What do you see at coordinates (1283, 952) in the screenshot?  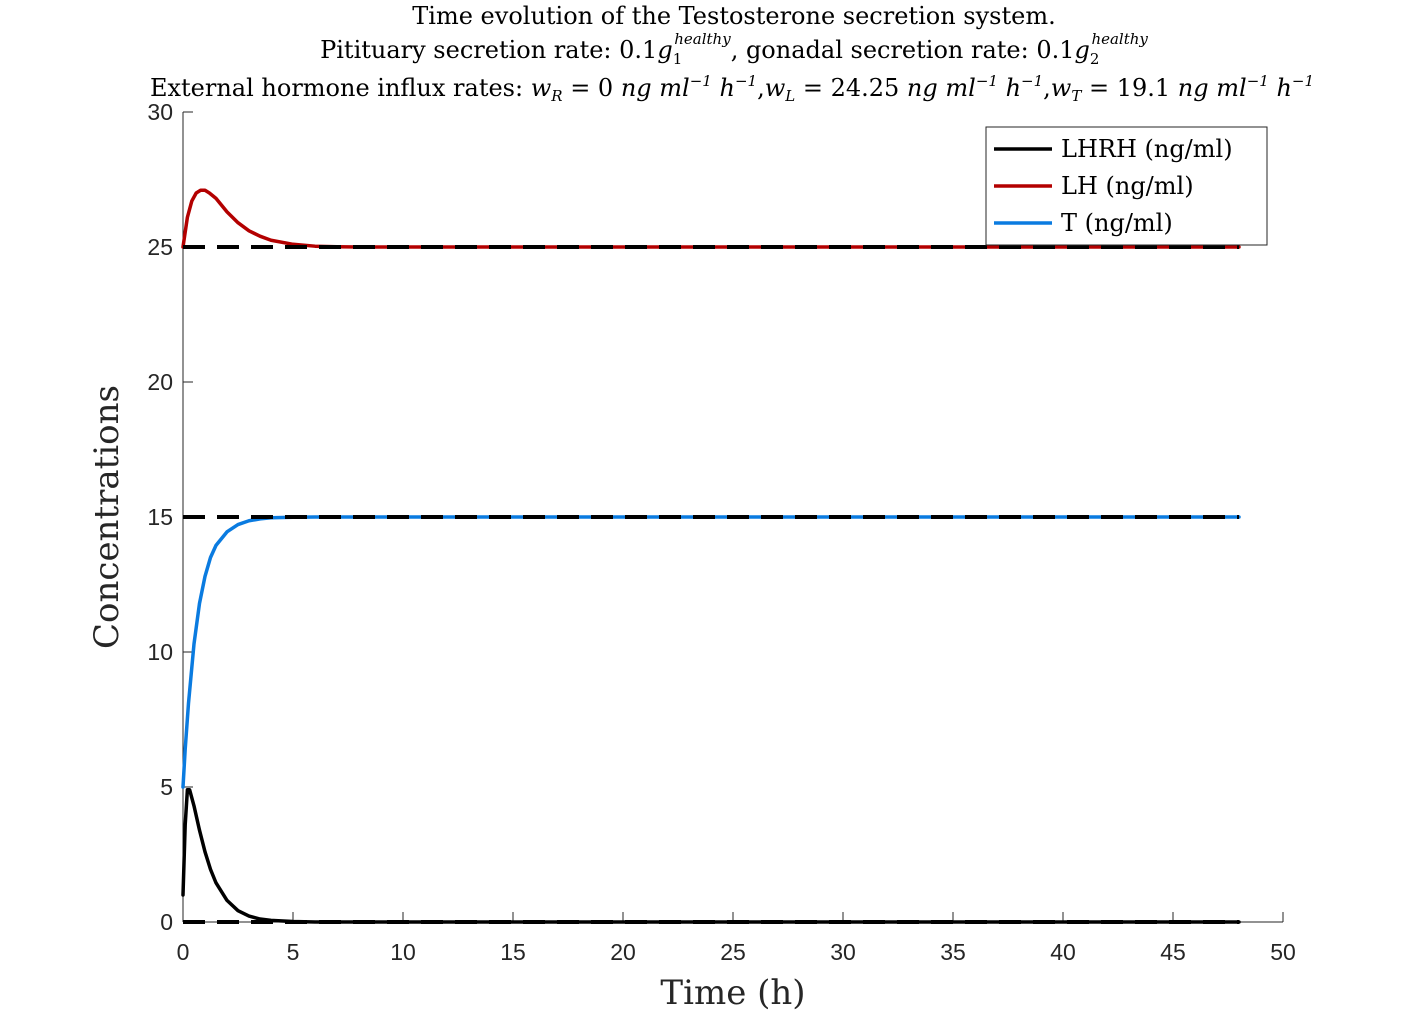 I see `x-tick-label: 50` at bounding box center [1283, 952].